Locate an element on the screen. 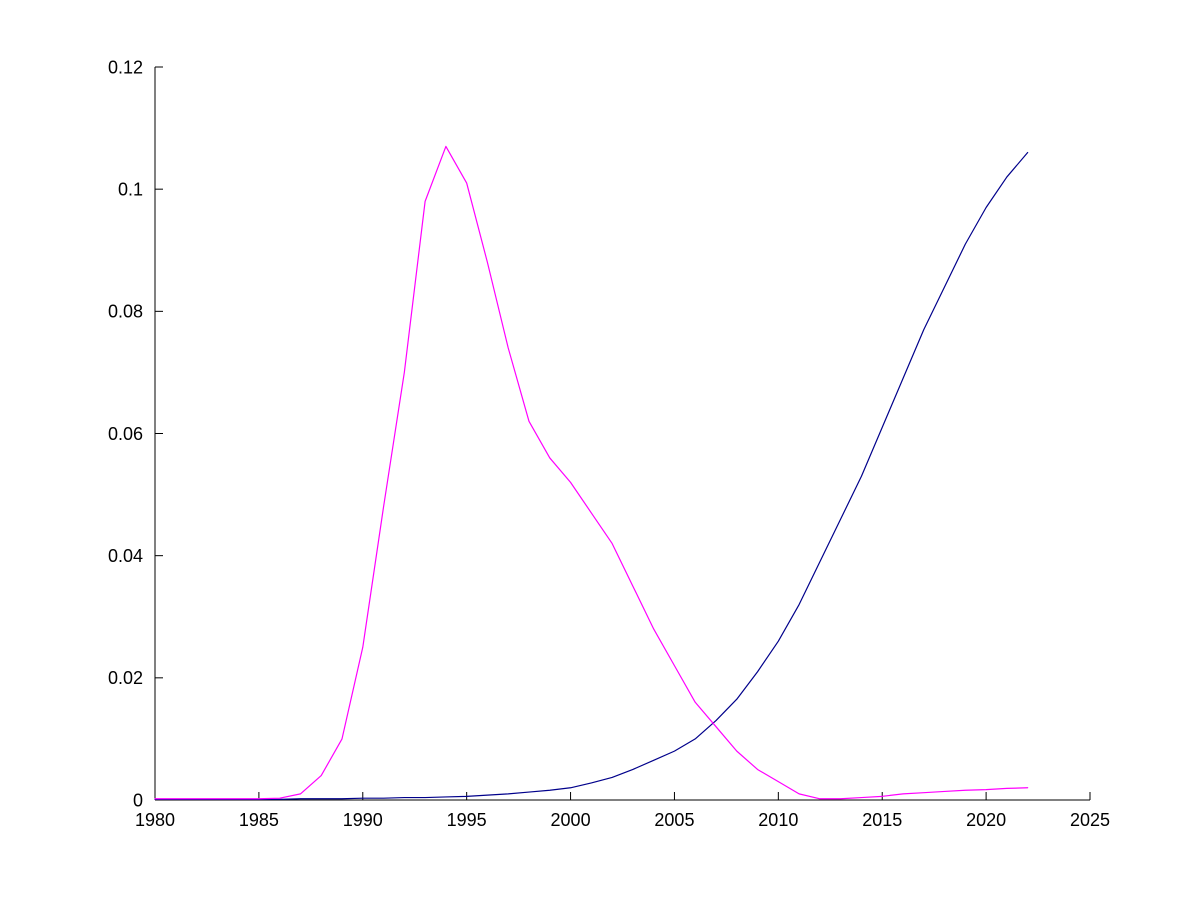 This screenshot has width=1200, height=900. x-tick-label: 2025 is located at coordinates (1090, 820).